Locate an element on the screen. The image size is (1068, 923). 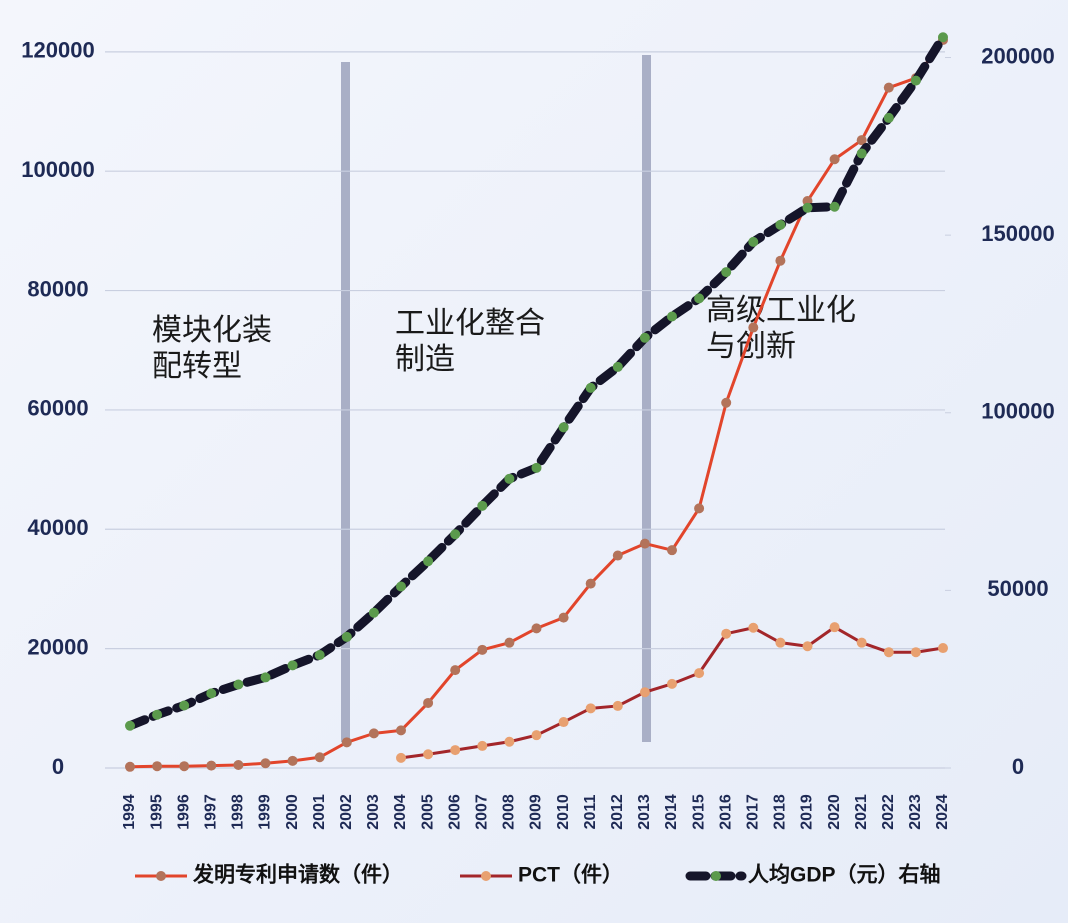
x-tick-label: 2009 is located at coordinates (536, 812).